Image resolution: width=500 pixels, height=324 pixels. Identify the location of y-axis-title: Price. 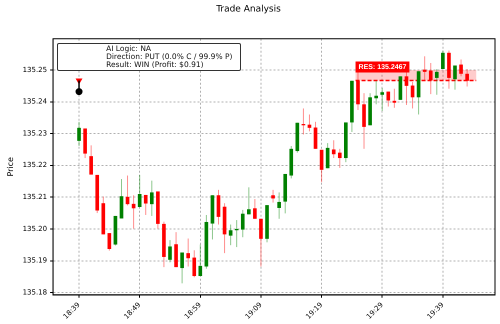
(10, 166).